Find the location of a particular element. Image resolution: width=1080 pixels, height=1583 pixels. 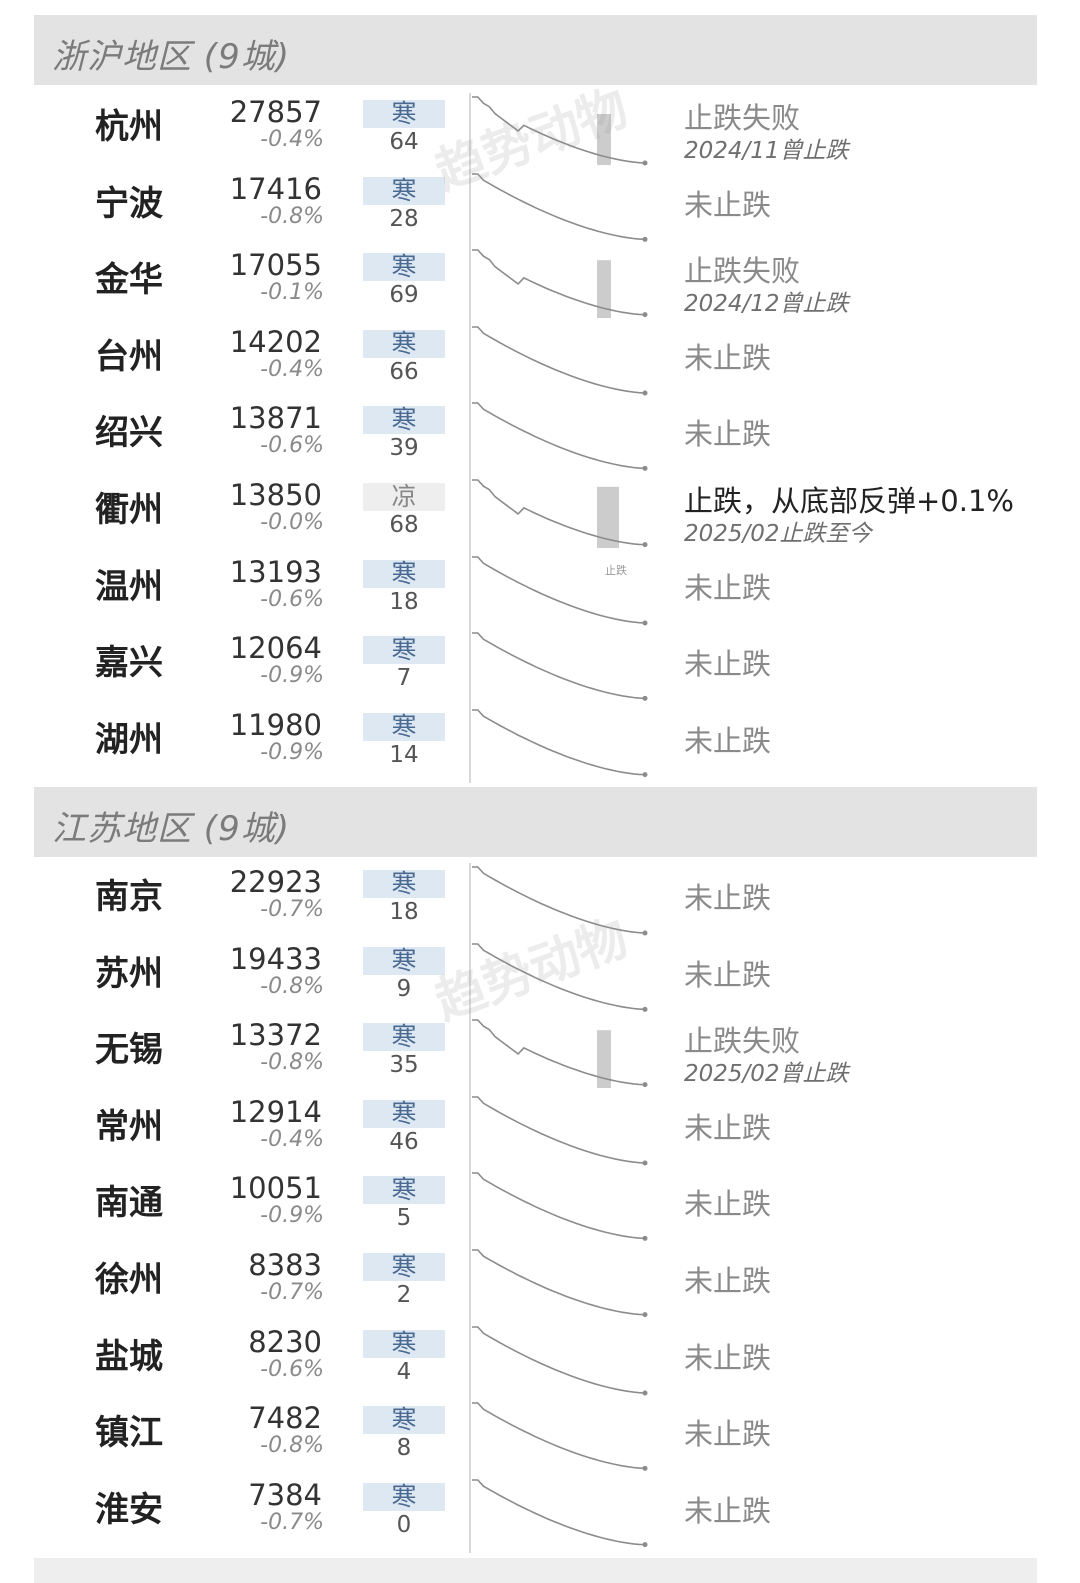

table-row: 嘉兴 12064 -0.9% 寒 7 未止跌 is located at coordinates (540, 668).